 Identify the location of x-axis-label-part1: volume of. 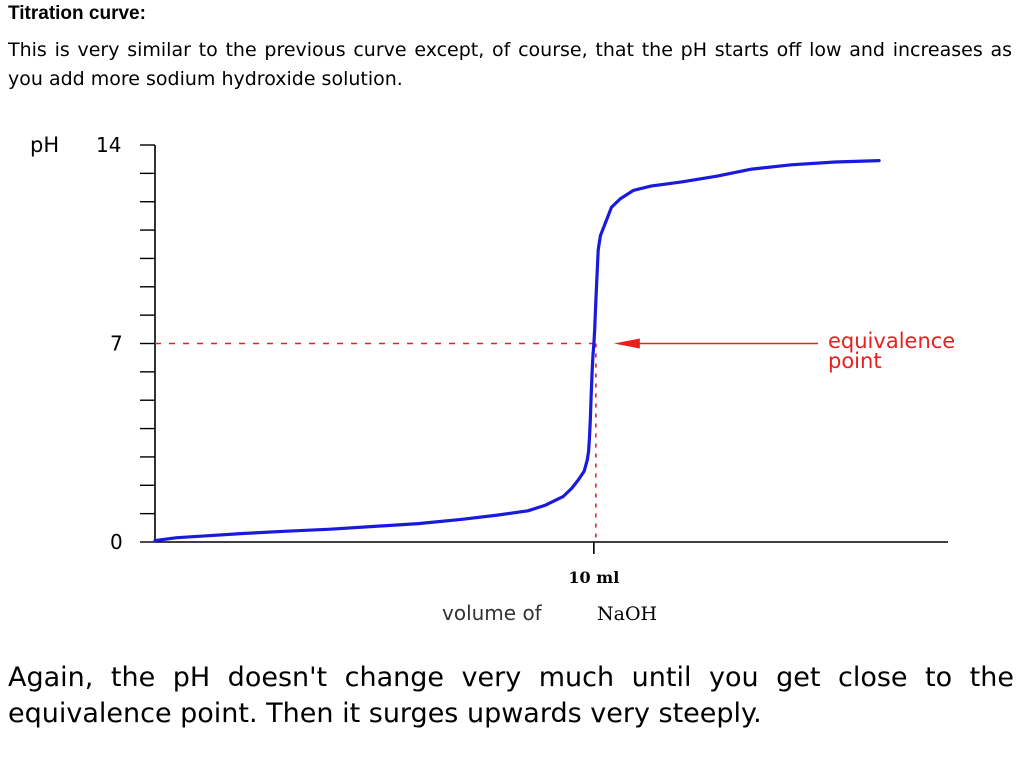
(492, 613).